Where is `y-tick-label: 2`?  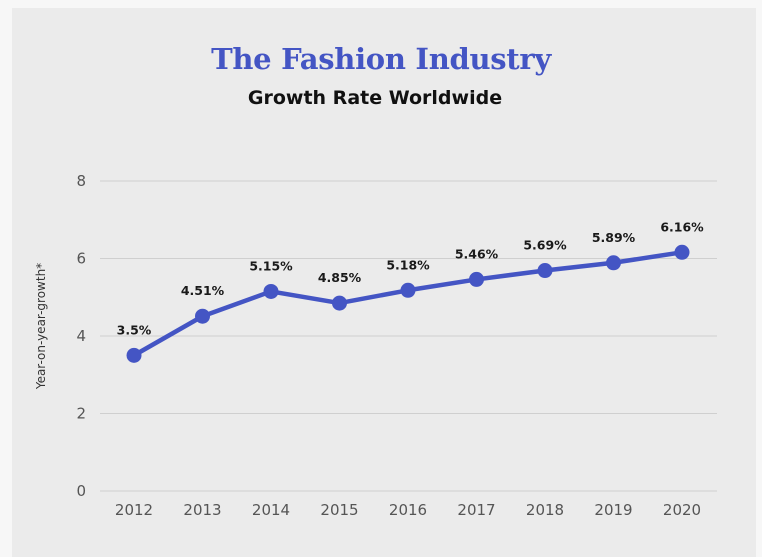 y-tick-label: 2 is located at coordinates (81, 414).